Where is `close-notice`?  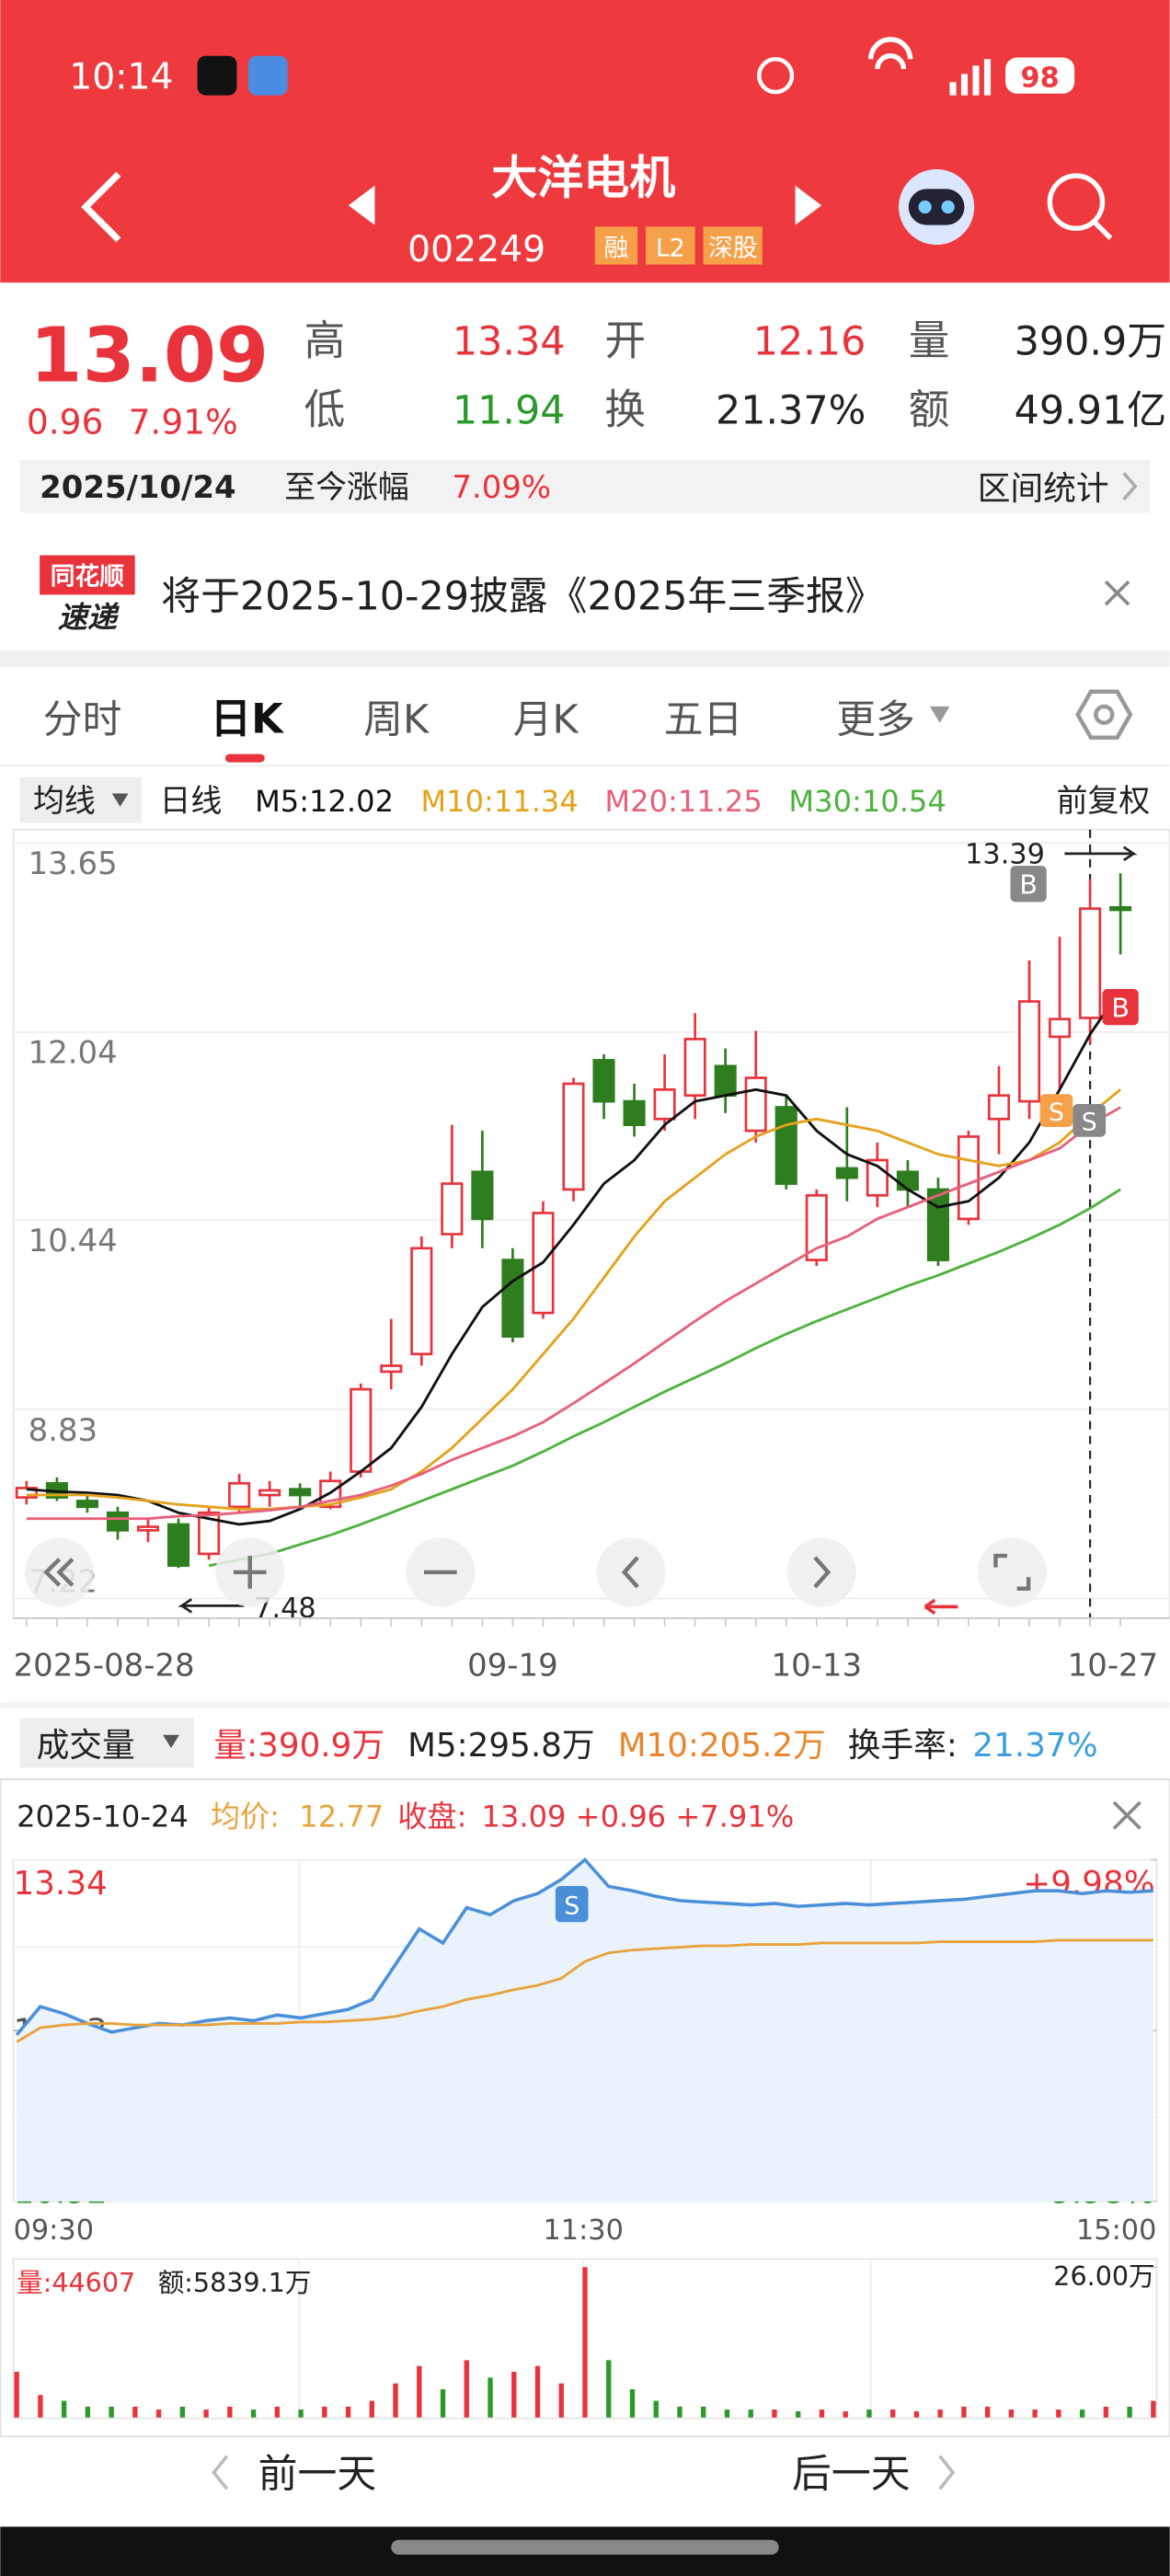
close-notice is located at coordinates (1117, 593).